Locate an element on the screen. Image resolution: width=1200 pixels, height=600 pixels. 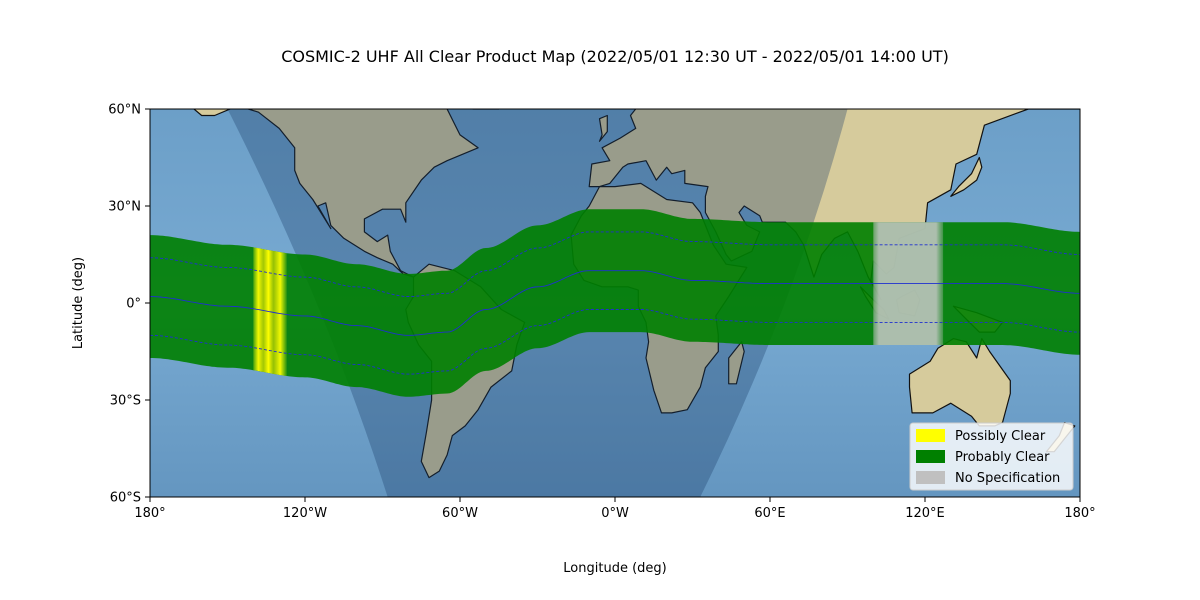
legend-swatch-probably-clear is located at coordinates (930, 456).